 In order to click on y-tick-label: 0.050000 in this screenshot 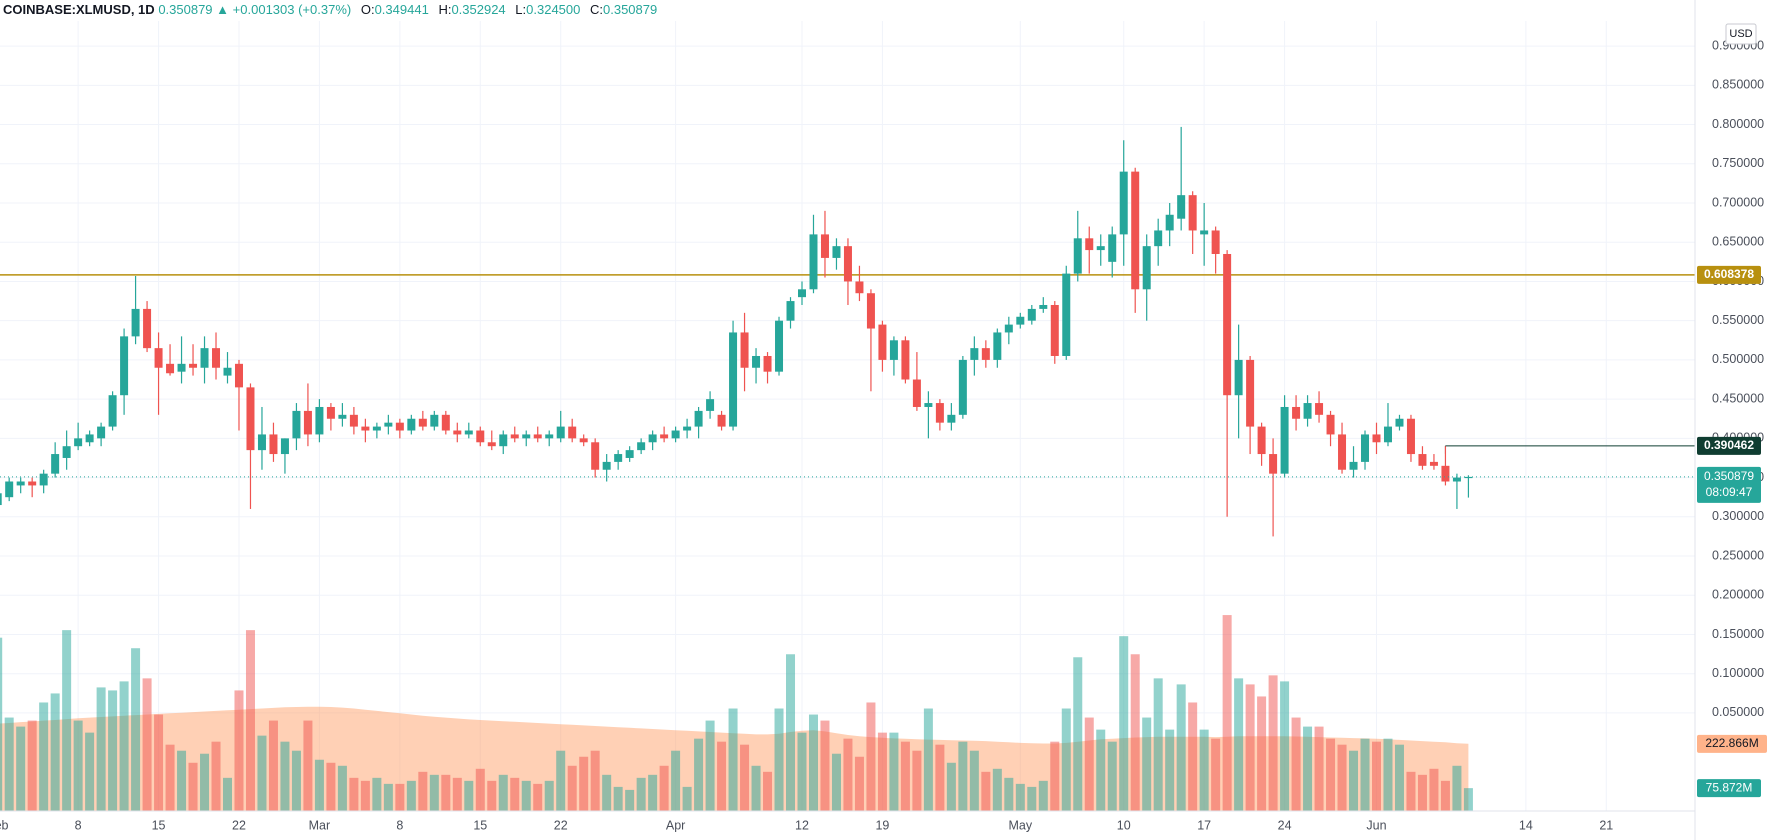, I will do `click(1738, 712)`.